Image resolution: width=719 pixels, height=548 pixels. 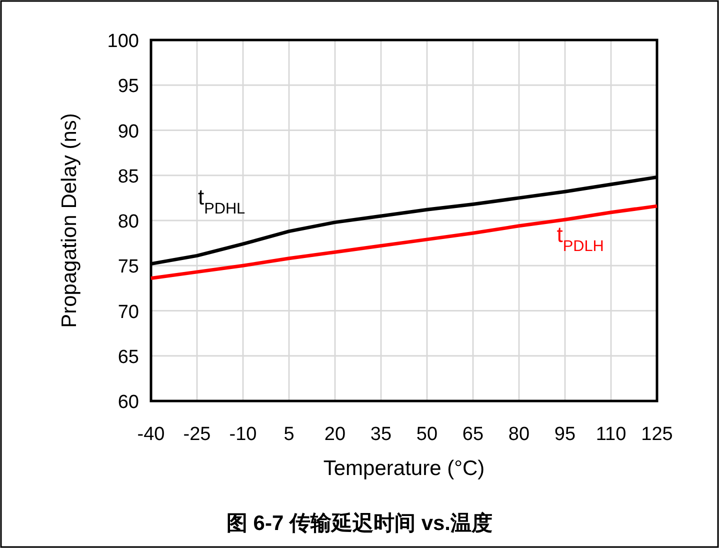 I want to click on caption: 图 6-7 传输延迟时间 vs.温度, so click(x=359, y=523).